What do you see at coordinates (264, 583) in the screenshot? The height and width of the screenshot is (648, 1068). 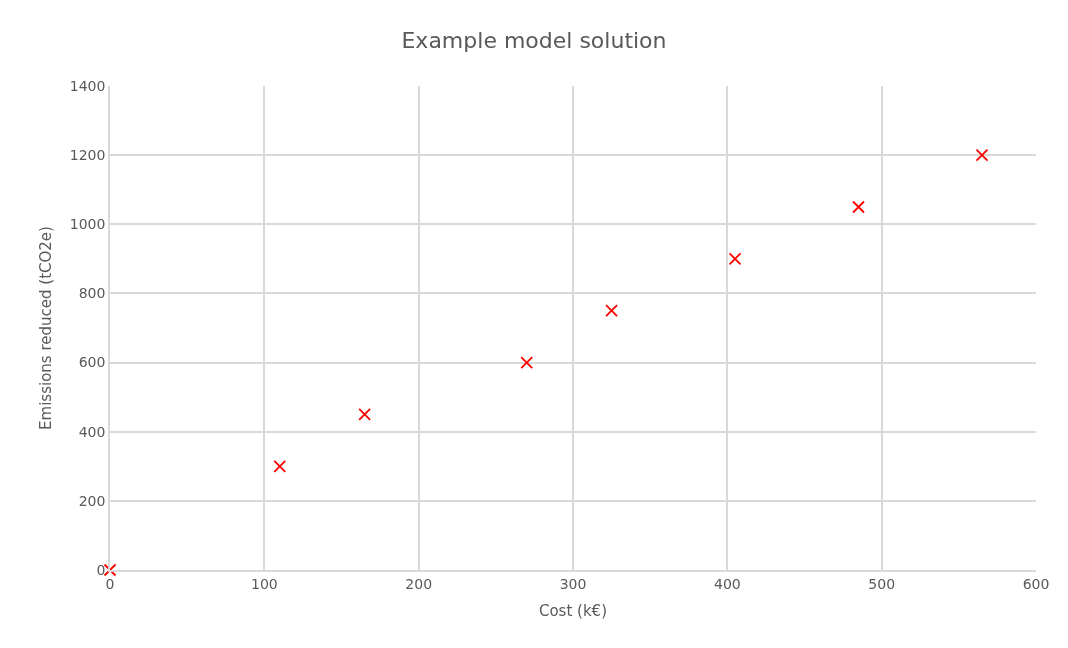 I see `x-tick-label: 100` at bounding box center [264, 583].